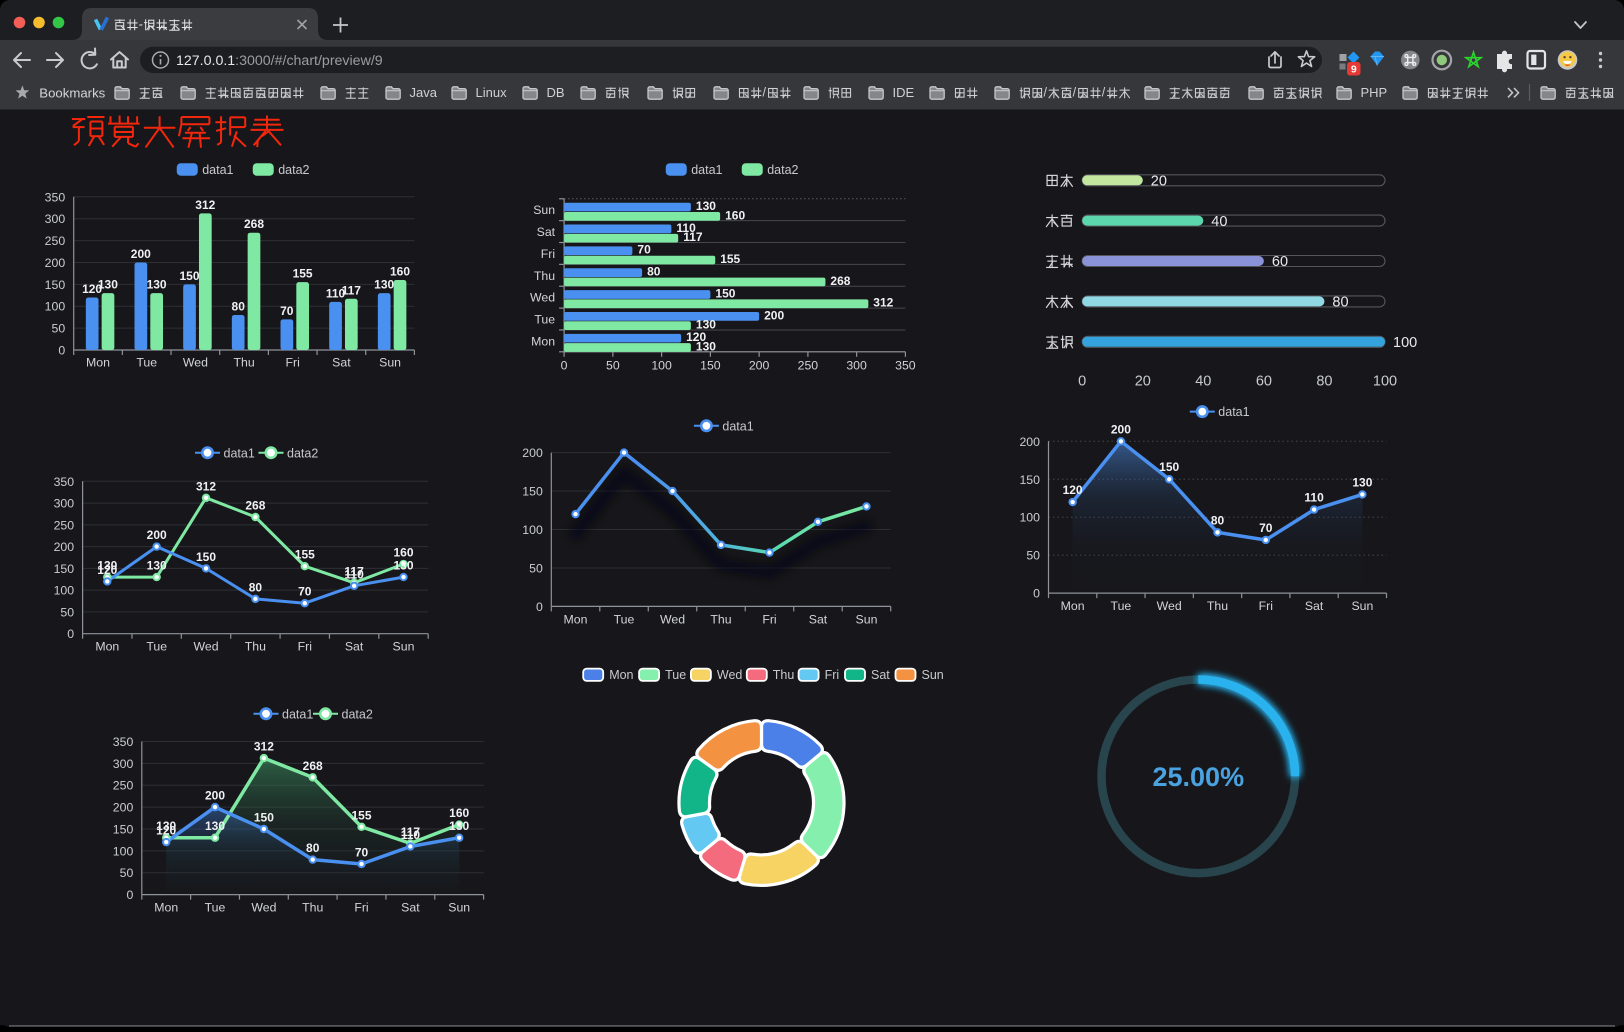  What do you see at coordinates (1280, 262) in the screenshot?
I see `svg-text: 60` at bounding box center [1280, 262].